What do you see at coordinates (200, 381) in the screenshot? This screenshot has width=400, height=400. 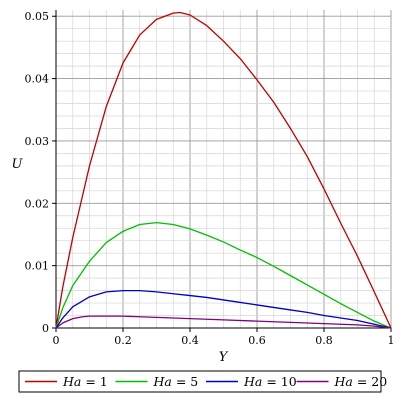 I see `legend-box` at bounding box center [200, 381].